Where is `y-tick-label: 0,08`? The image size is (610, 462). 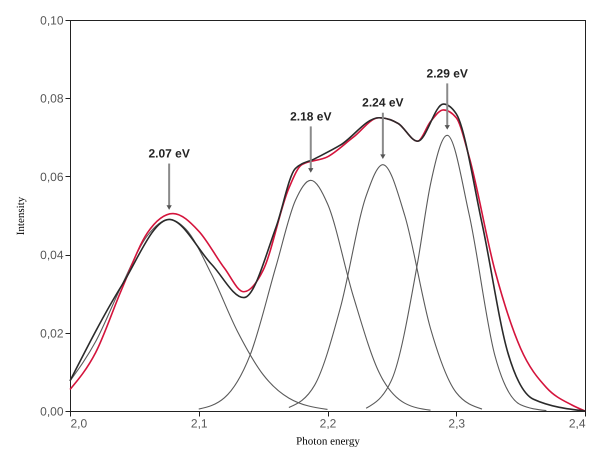
y-tick-label: 0,08 is located at coordinates (52, 99).